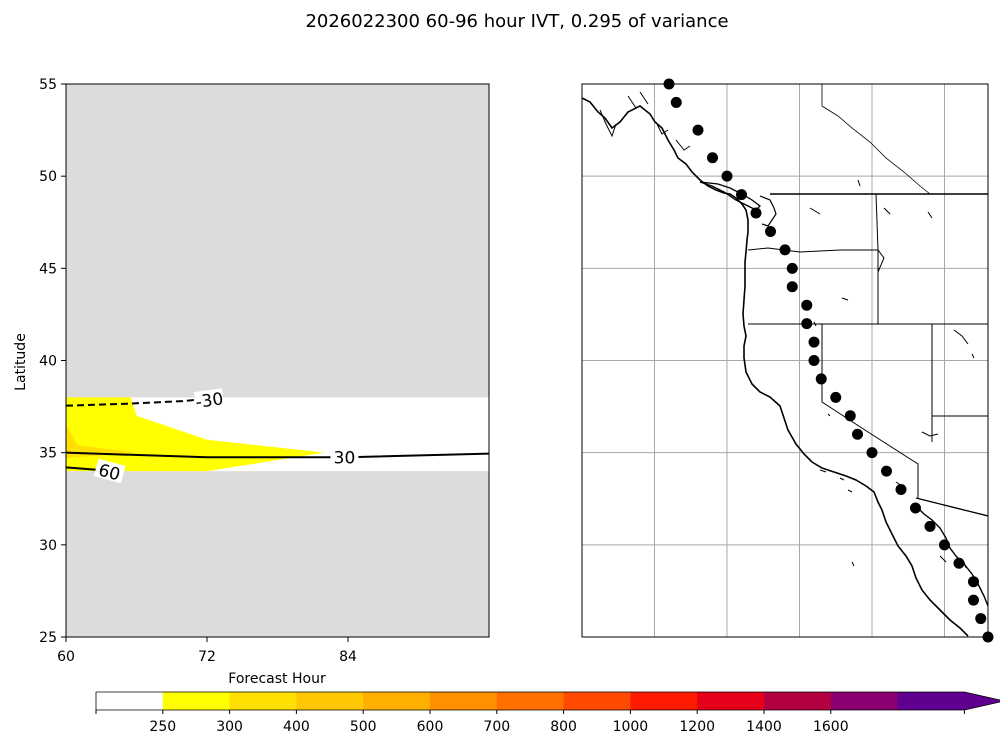 The width and height of the screenshot is (1000, 749). Describe the element at coordinates (229, 727) in the screenshot. I see `colorbar-tick-label: 300` at that location.